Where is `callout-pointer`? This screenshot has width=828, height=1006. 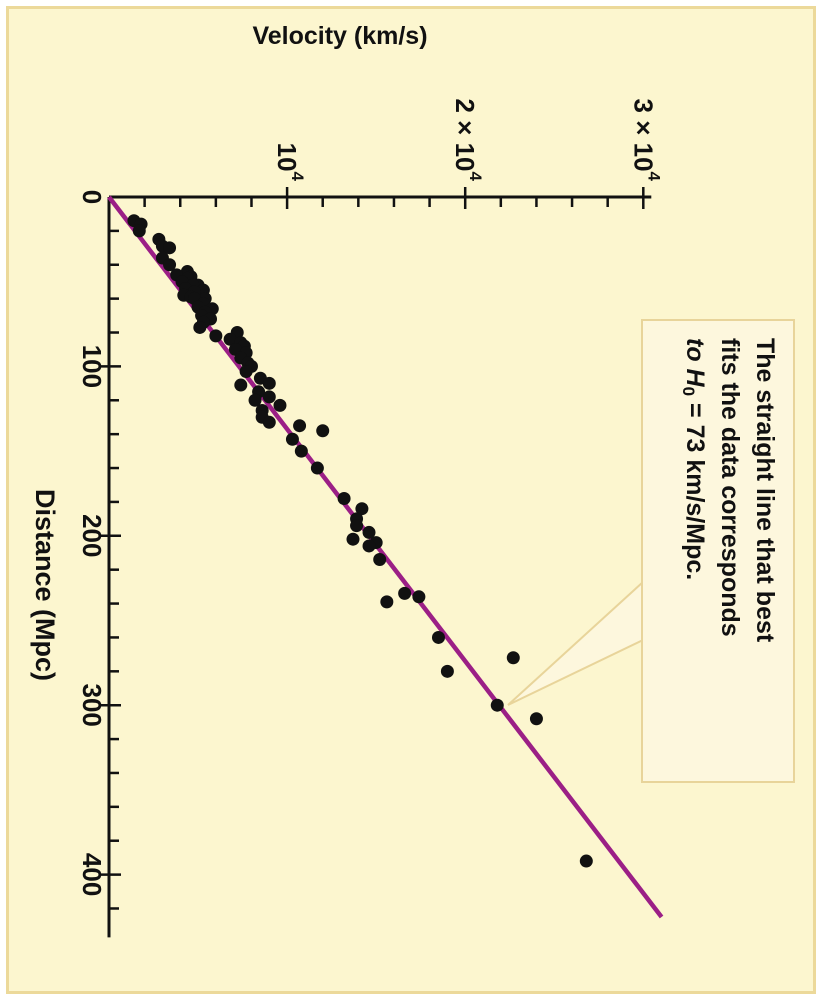
callout-pointer is located at coordinates (575, 642).